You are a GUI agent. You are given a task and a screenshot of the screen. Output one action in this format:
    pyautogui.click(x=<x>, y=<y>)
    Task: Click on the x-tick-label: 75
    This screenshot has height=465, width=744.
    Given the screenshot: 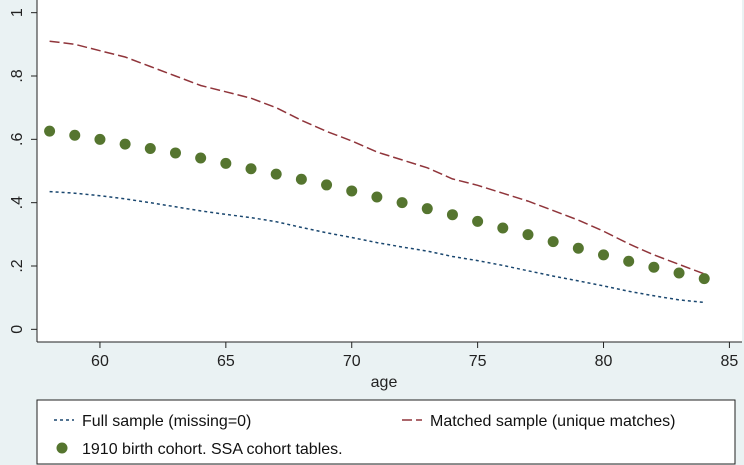 What is the action you would take?
    pyautogui.click(x=478, y=361)
    